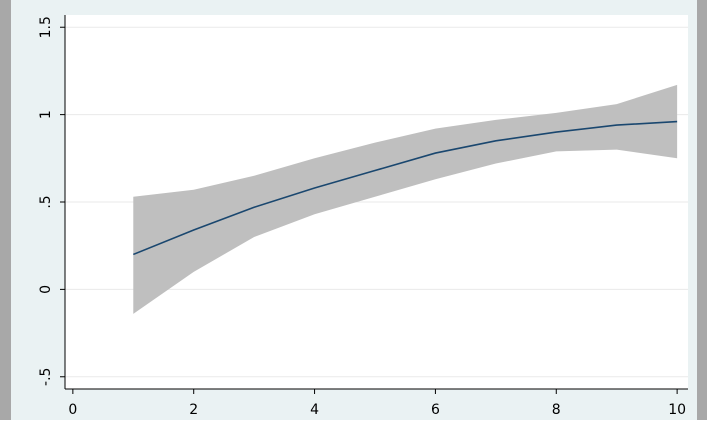  I want to click on x-tick-label: 4, so click(314, 410).